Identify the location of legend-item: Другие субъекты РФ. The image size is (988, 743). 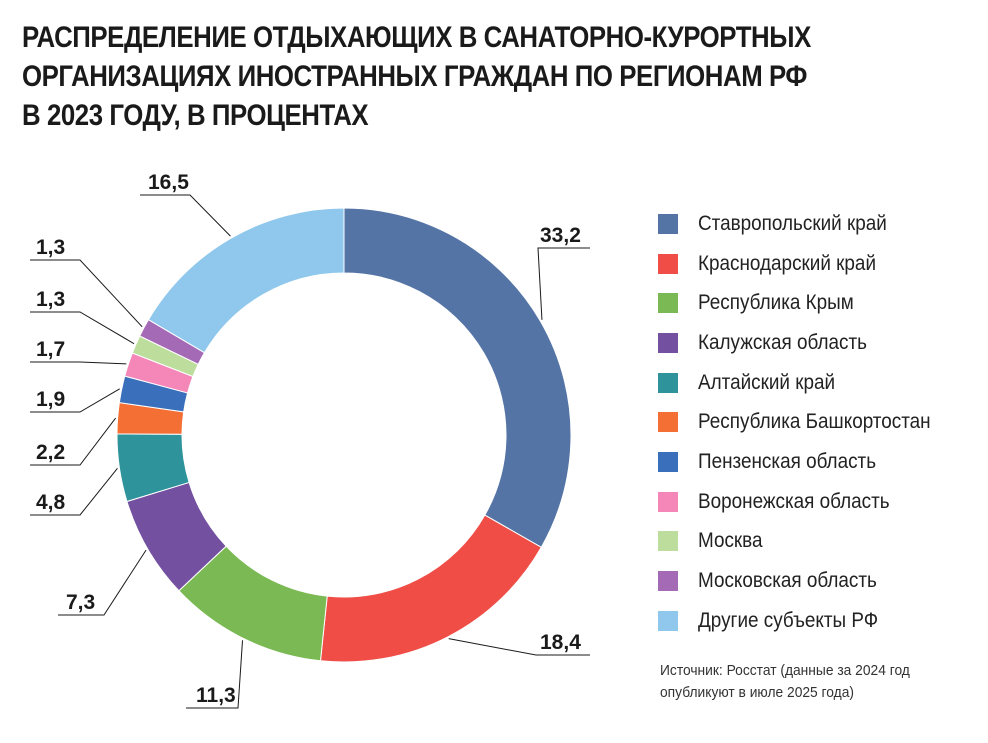
(807, 621).